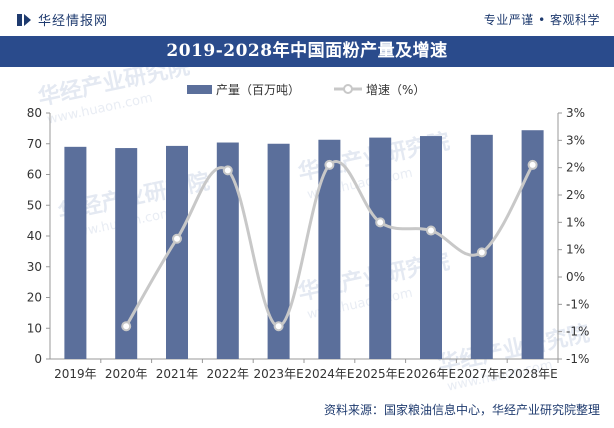 This screenshot has width=614, height=428. What do you see at coordinates (533, 374) in the screenshot?
I see `x-tick-label: 2028年E` at bounding box center [533, 374].